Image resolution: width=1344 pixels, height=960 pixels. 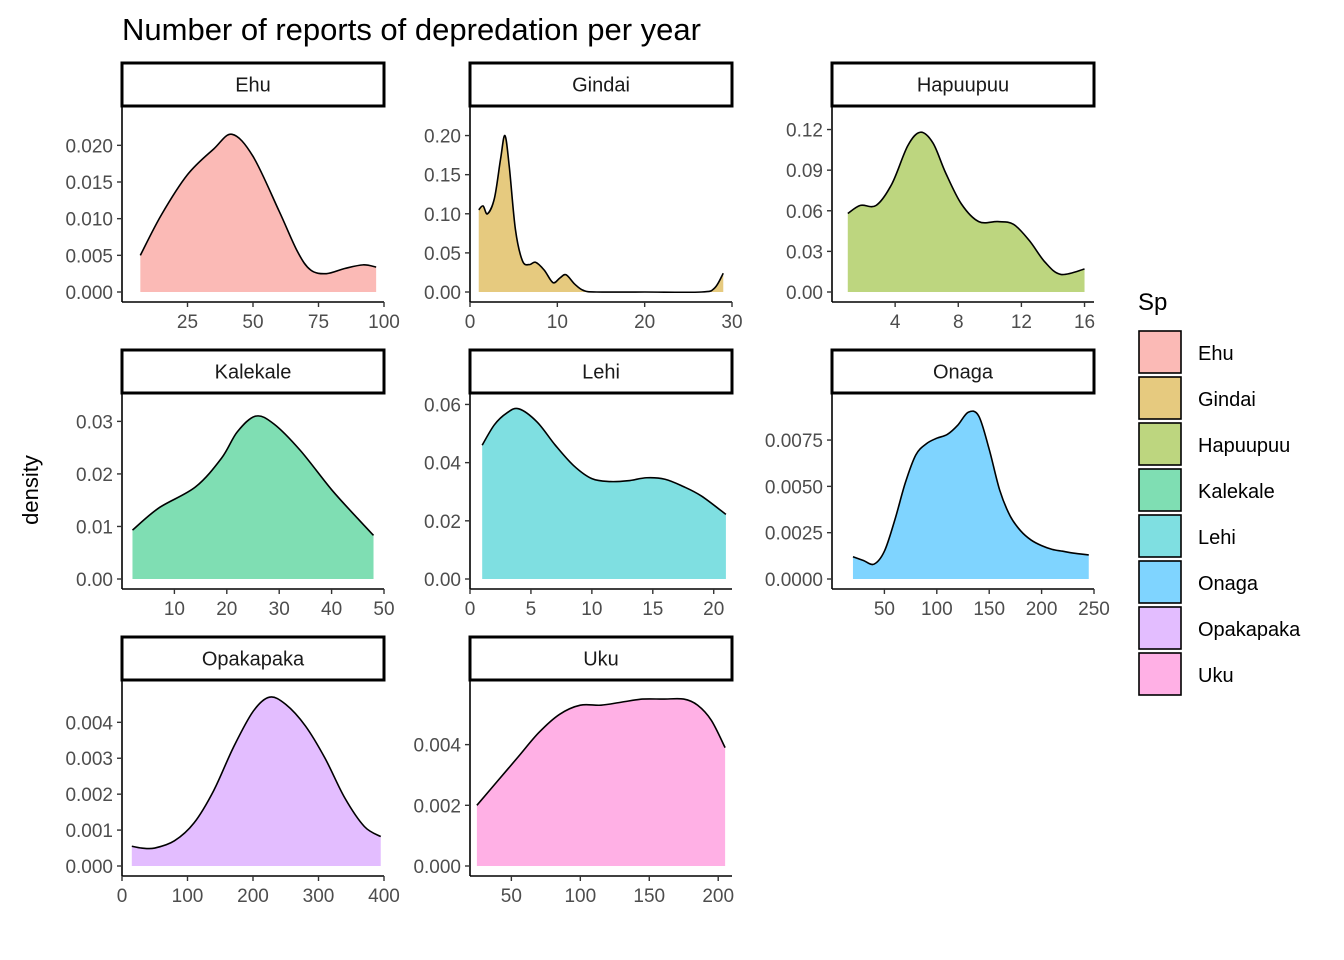 What do you see at coordinates (1187, 536) in the screenshot?
I see `legend-item-lehi: Lehi` at bounding box center [1187, 536].